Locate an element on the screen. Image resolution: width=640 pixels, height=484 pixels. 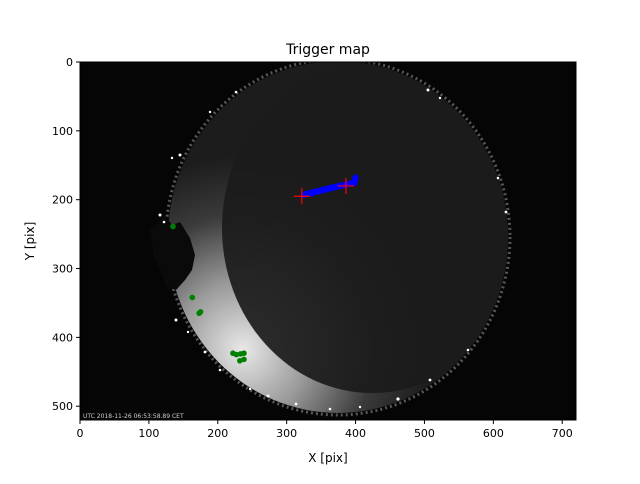
x-axis-label: X [pix] is located at coordinates (327, 458).